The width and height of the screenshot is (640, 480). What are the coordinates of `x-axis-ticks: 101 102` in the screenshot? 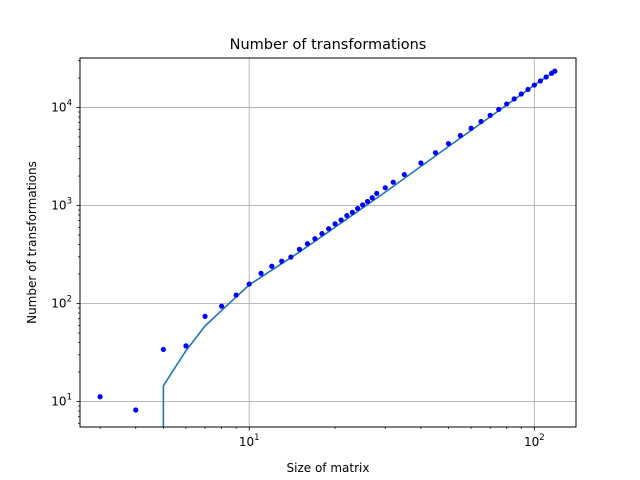 It's located at (322, 438).